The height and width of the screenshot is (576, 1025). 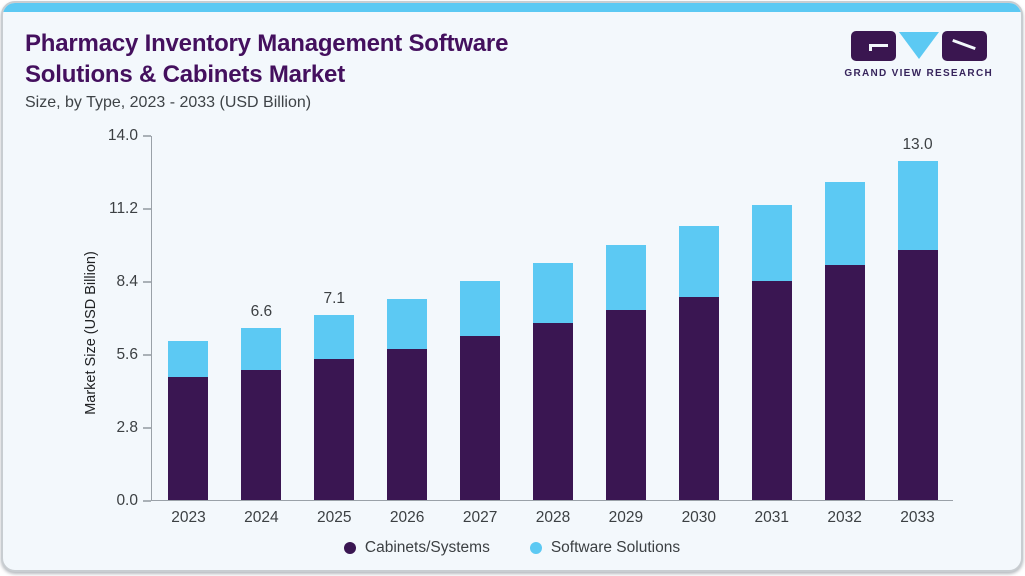 I want to click on bar-2025, so click(x=334, y=407).